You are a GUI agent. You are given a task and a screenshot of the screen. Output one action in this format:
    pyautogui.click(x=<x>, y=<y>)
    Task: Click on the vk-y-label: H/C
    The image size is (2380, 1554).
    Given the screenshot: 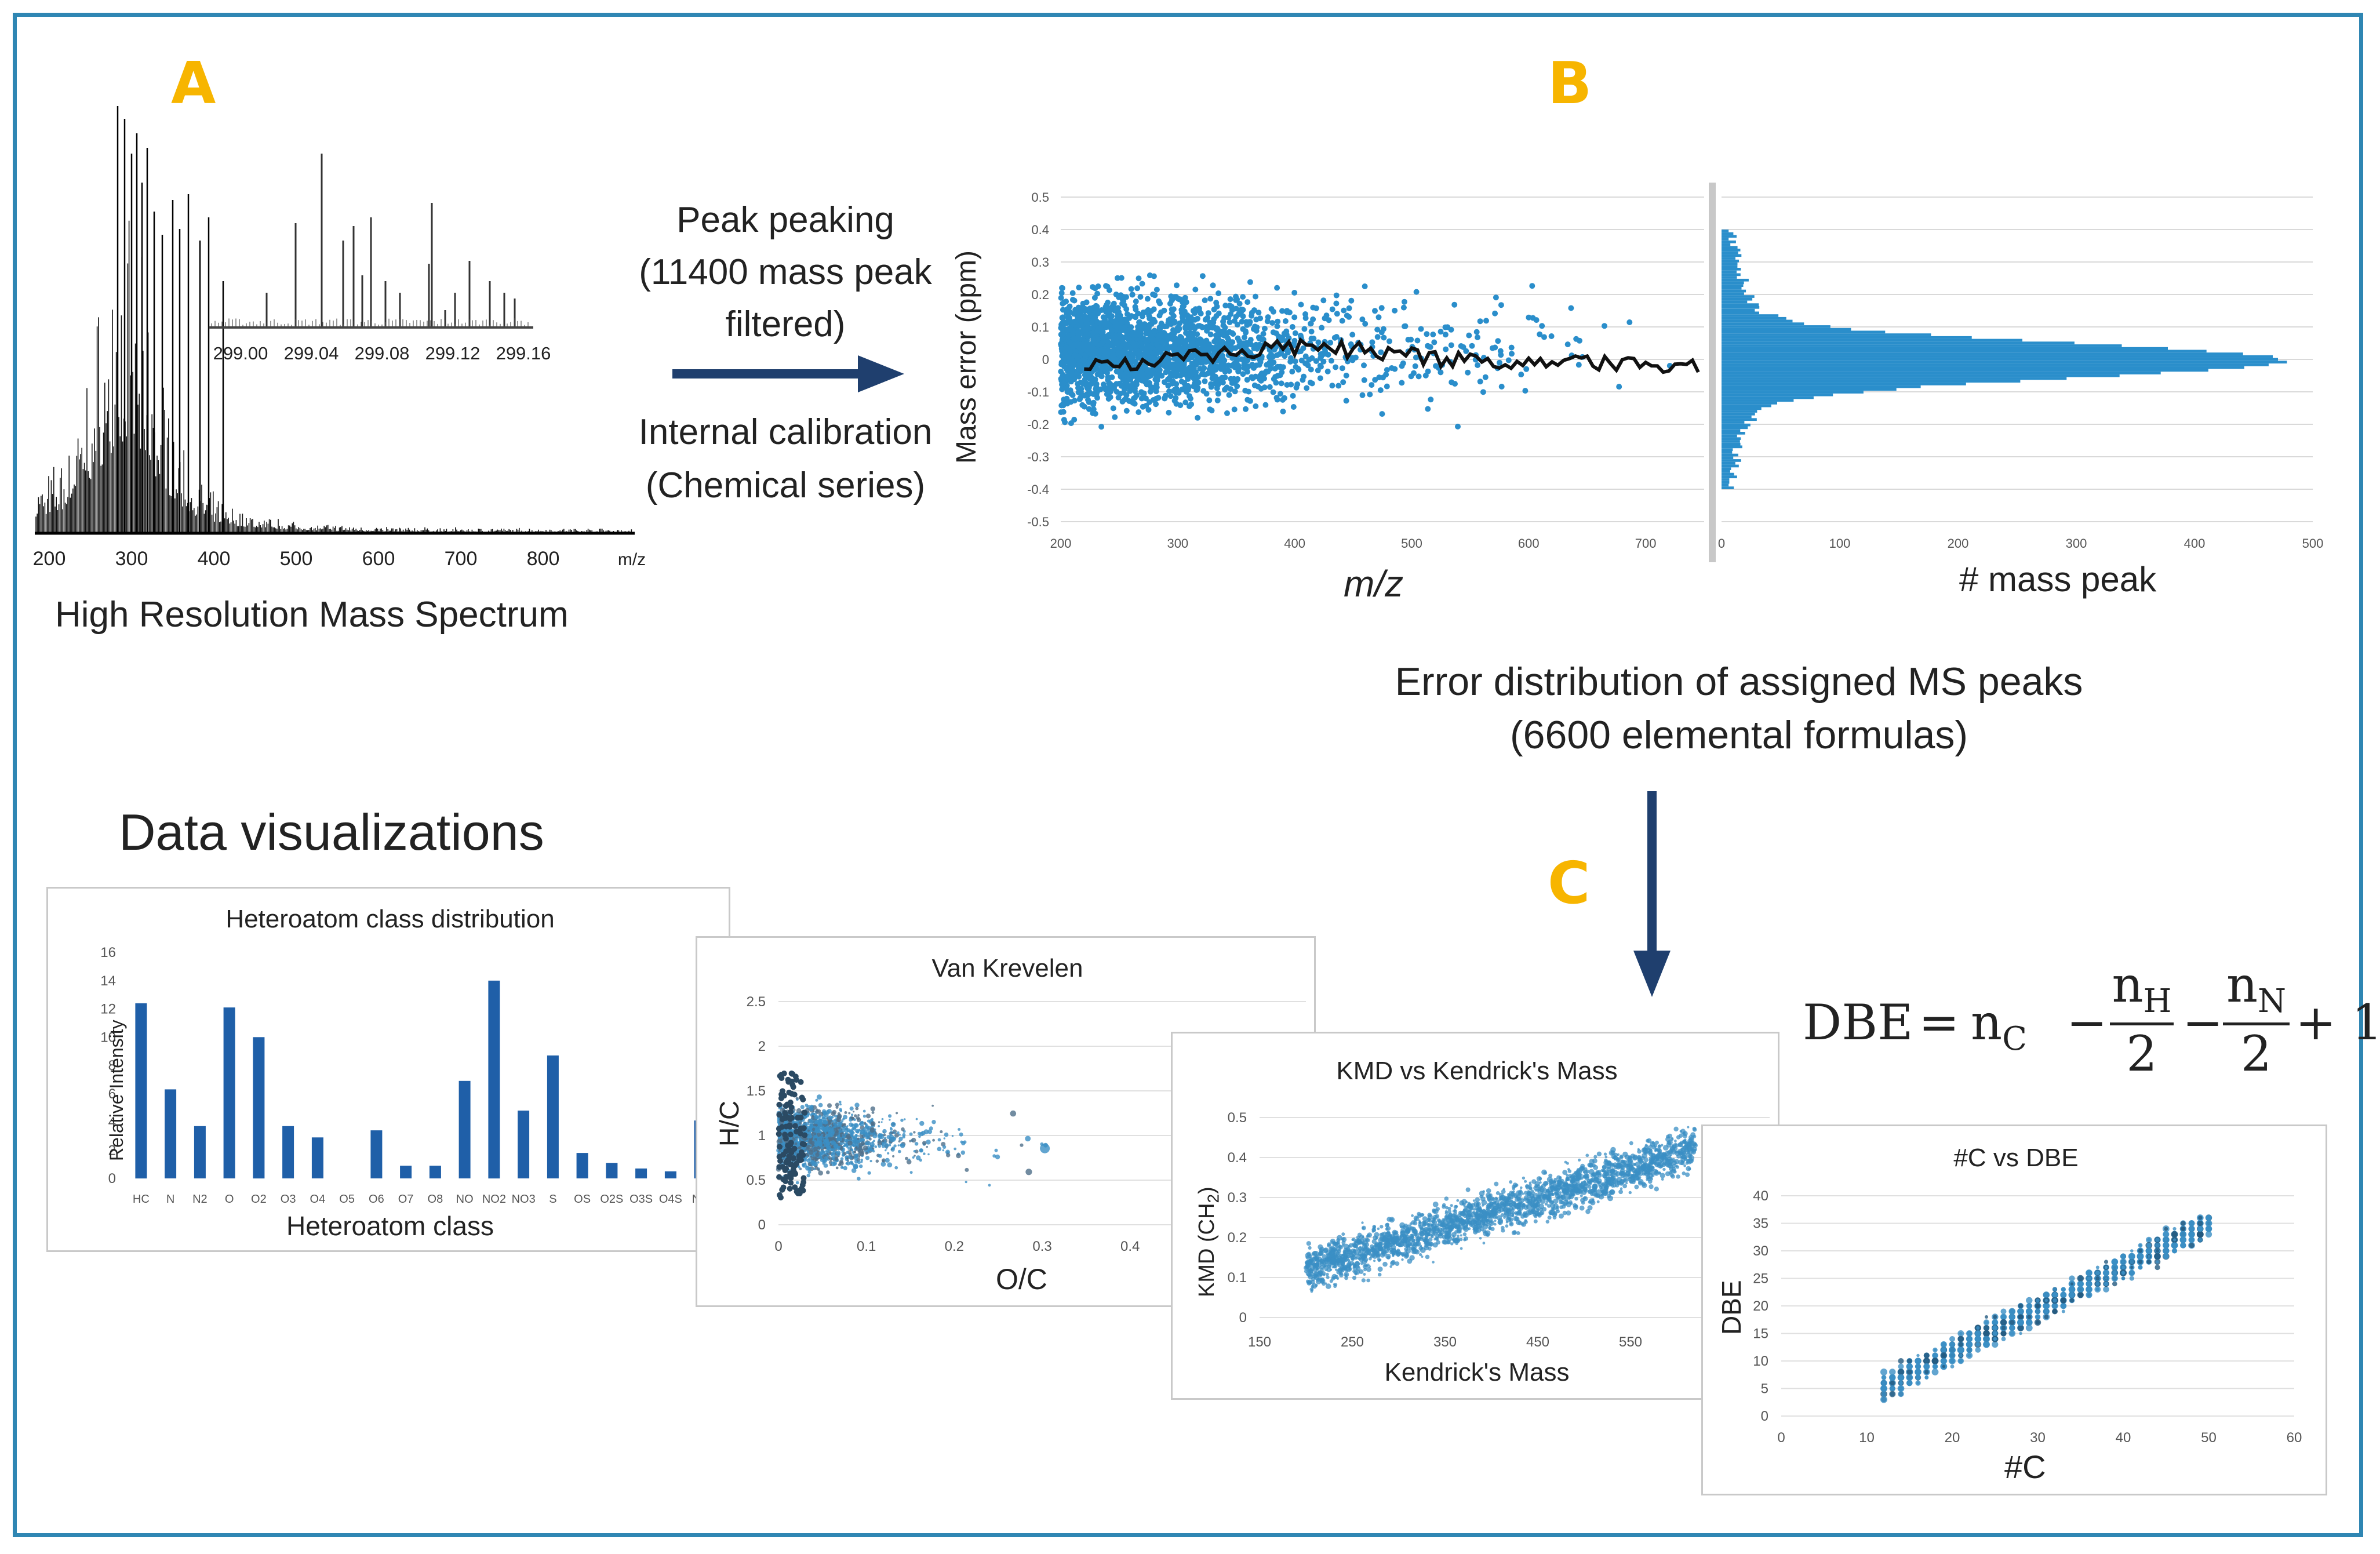 What is the action you would take?
    pyautogui.click(x=729, y=1123)
    